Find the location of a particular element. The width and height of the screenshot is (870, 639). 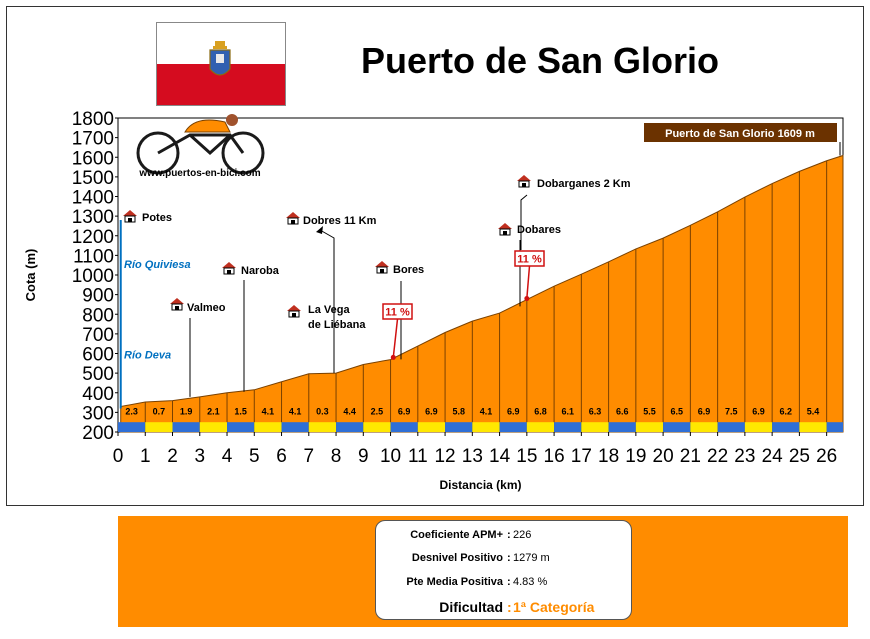

place-label: Dobarganes 2 Km is located at coordinates (584, 184).